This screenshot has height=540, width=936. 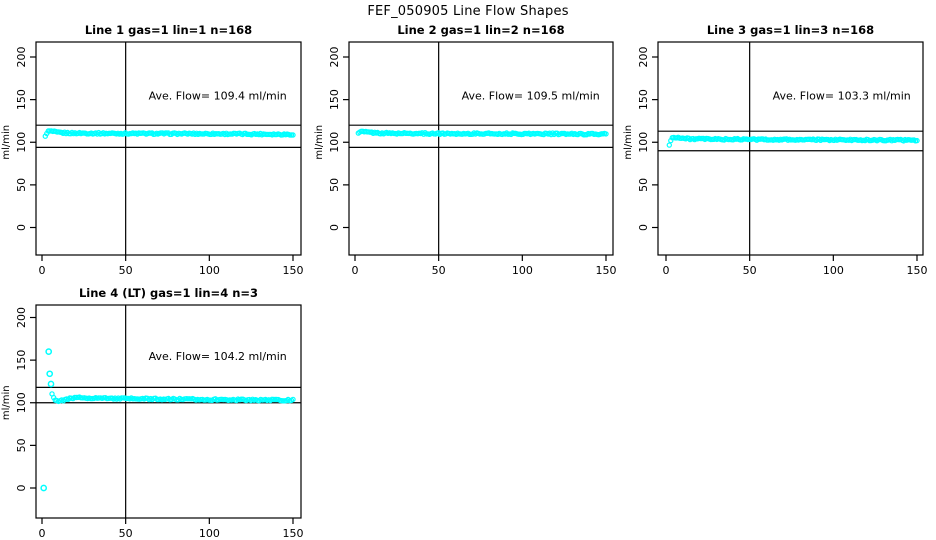 I want to click on panel-title: Line 2 gas=1 lin=2 n=168, so click(x=480, y=30).